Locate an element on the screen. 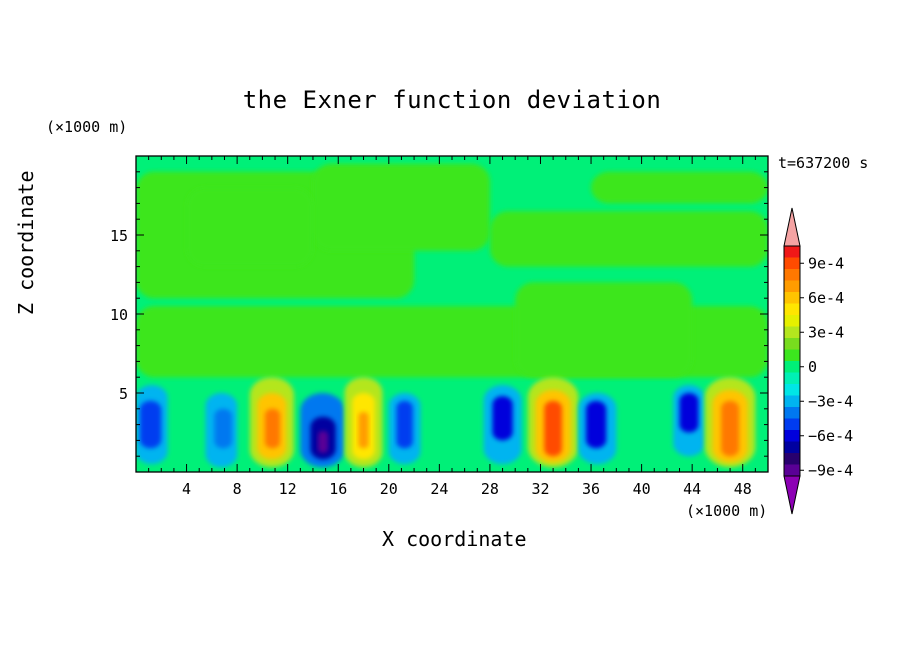 The width and height of the screenshot is (904, 654). colorbar-label: 9e-4 is located at coordinates (826, 263).